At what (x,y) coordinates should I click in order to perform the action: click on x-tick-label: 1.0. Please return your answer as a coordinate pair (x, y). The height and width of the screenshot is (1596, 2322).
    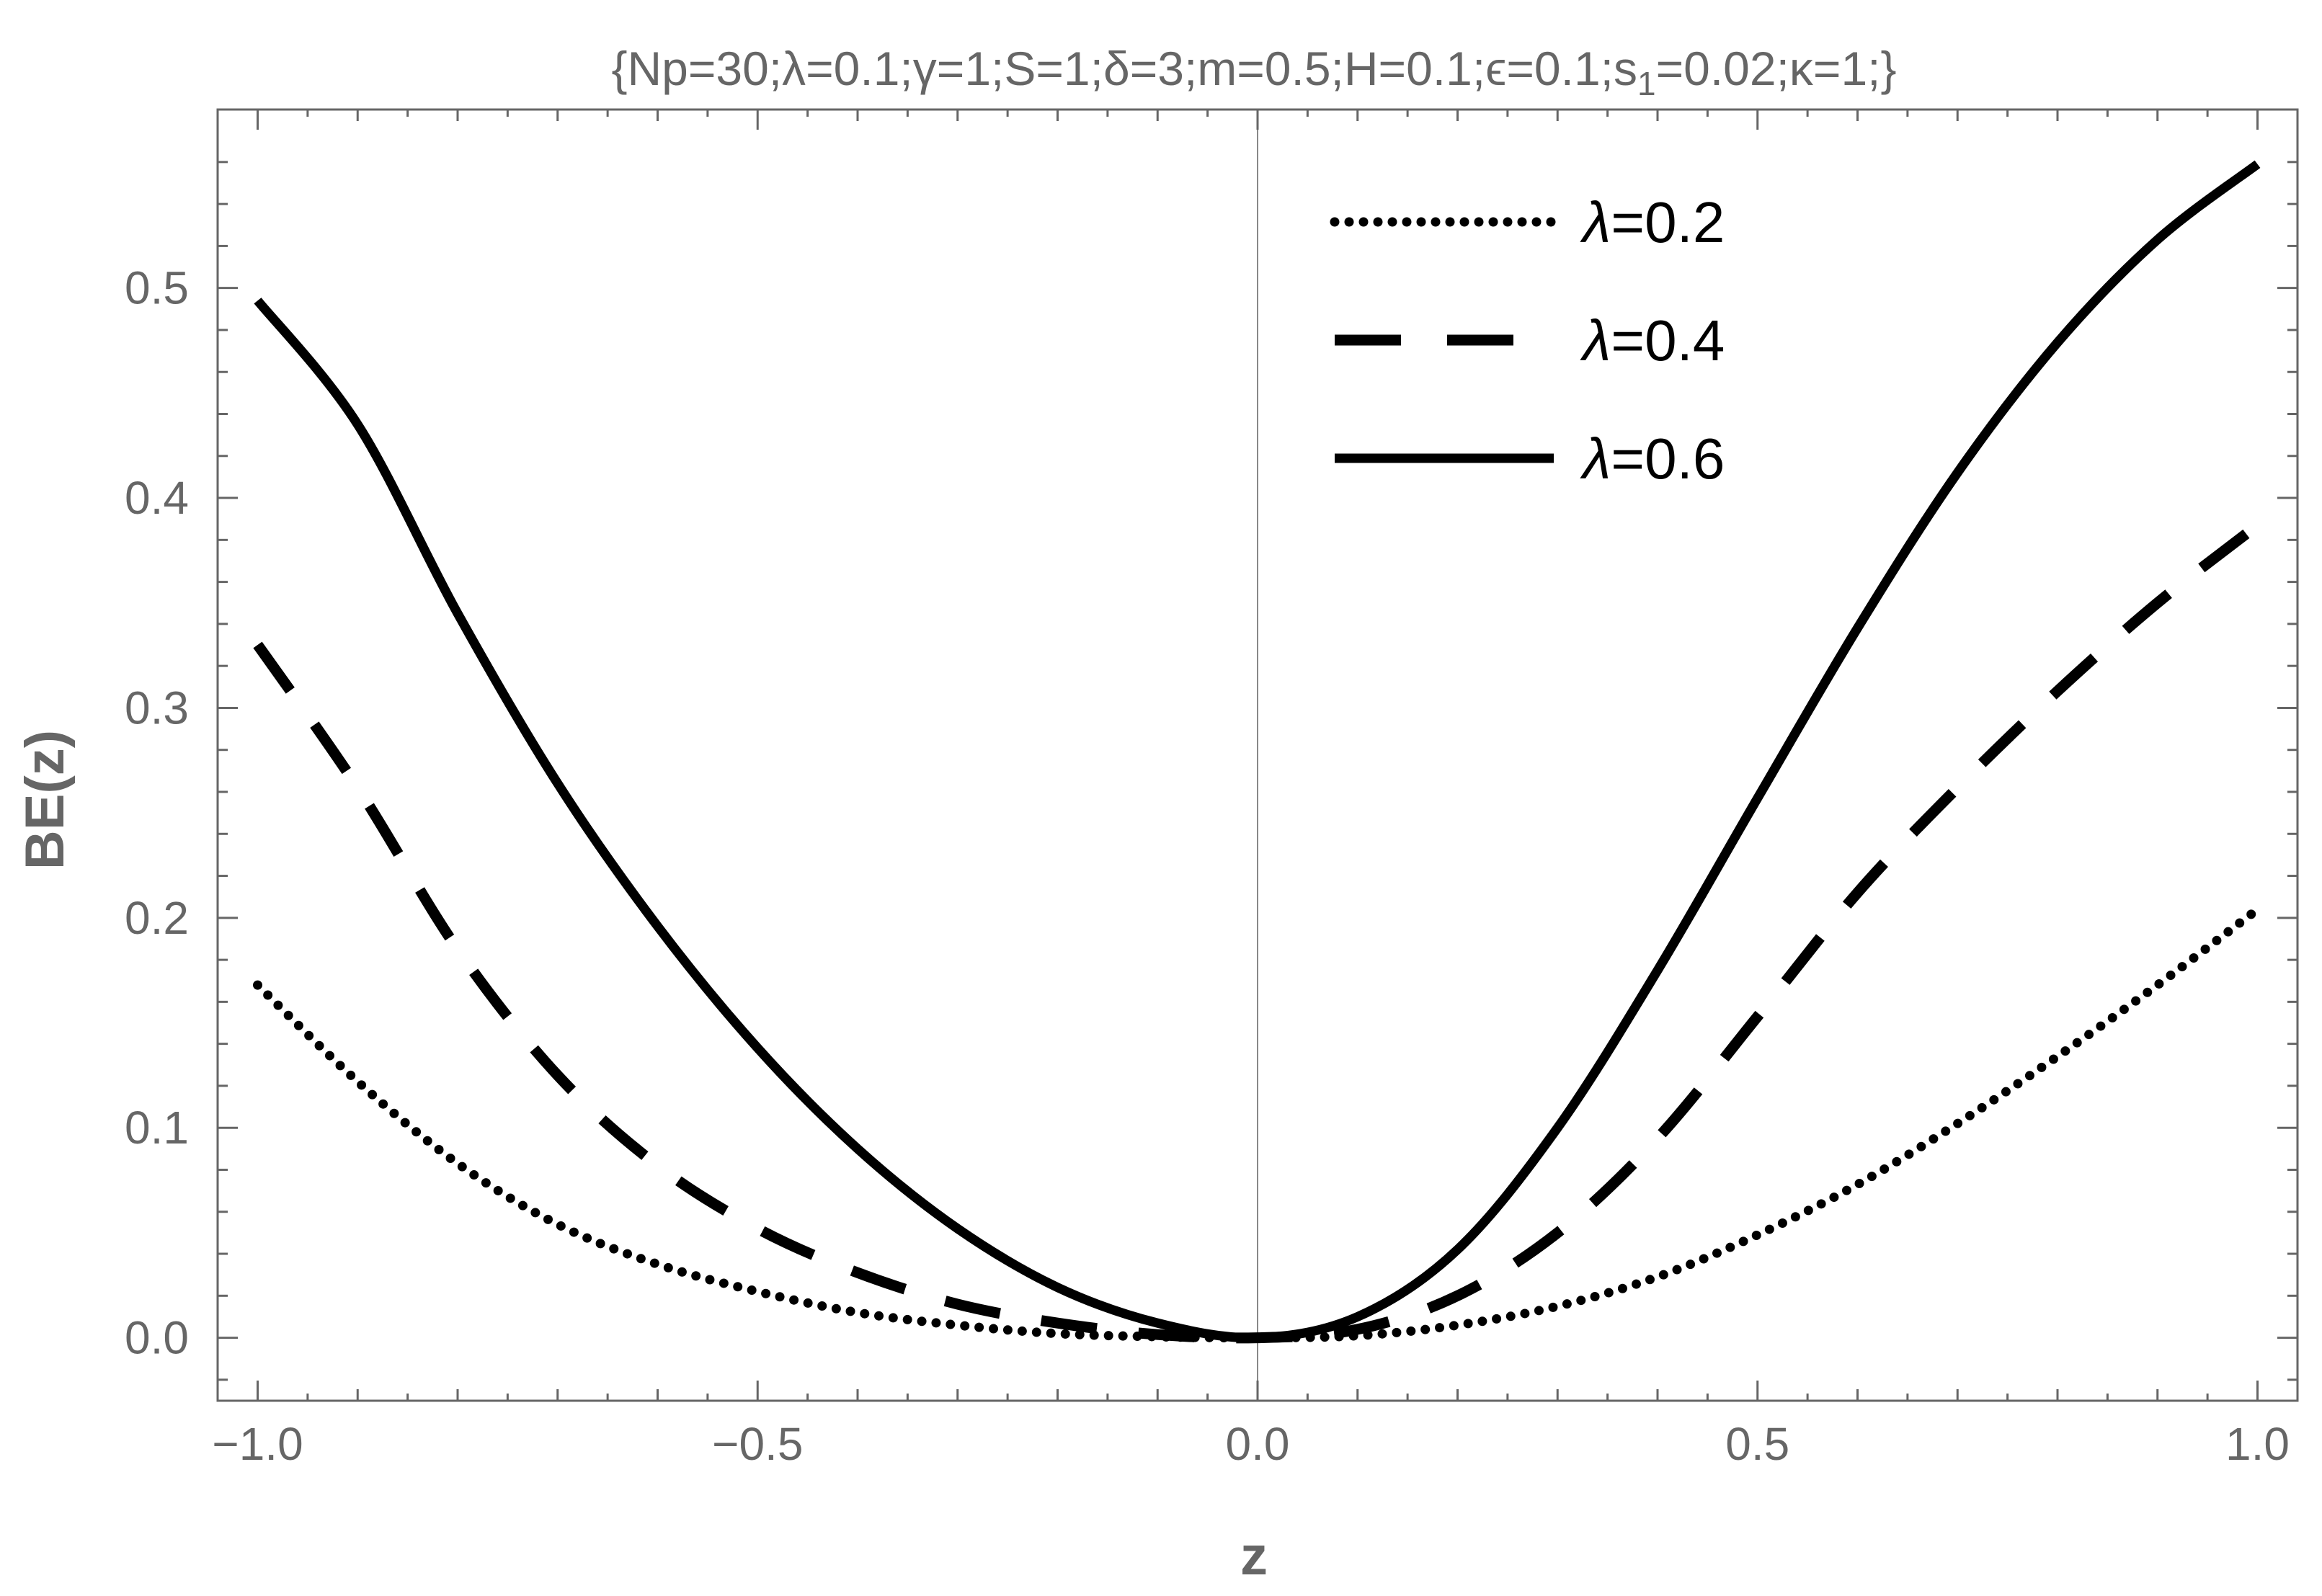
    Looking at the image, I should click on (2257, 1444).